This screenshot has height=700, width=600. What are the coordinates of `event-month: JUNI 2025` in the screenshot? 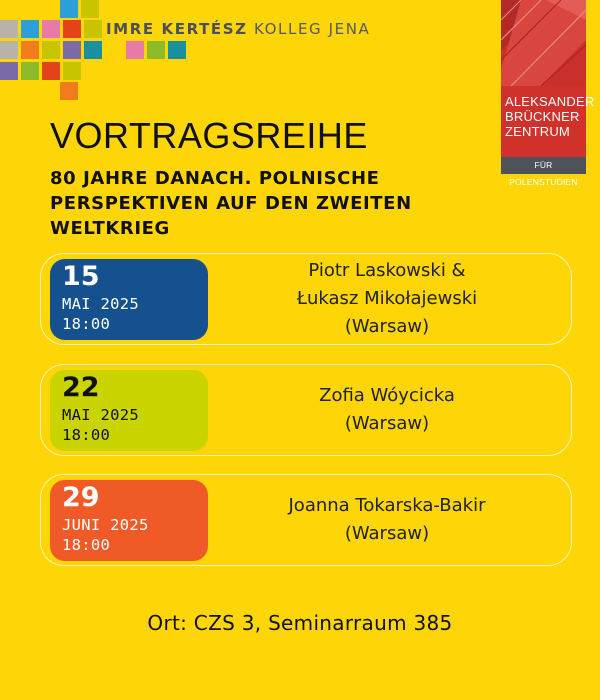 It's located at (105, 525).